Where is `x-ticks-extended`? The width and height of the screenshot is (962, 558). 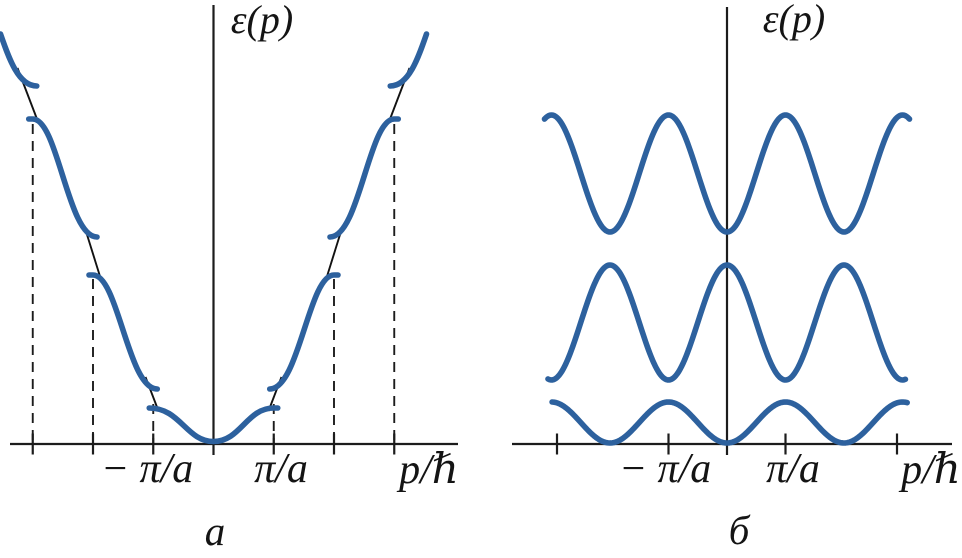 x-ticks-extended is located at coordinates (213, 444).